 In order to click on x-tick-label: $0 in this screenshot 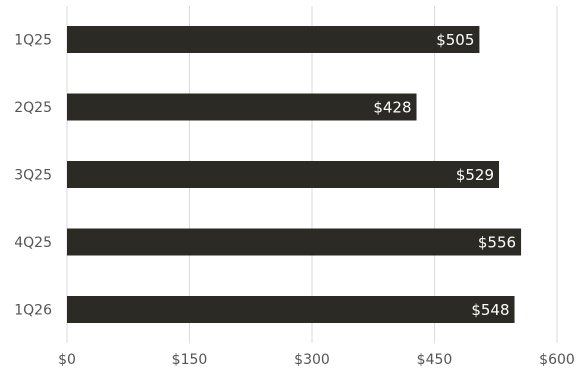, I will do `click(67, 360)`.